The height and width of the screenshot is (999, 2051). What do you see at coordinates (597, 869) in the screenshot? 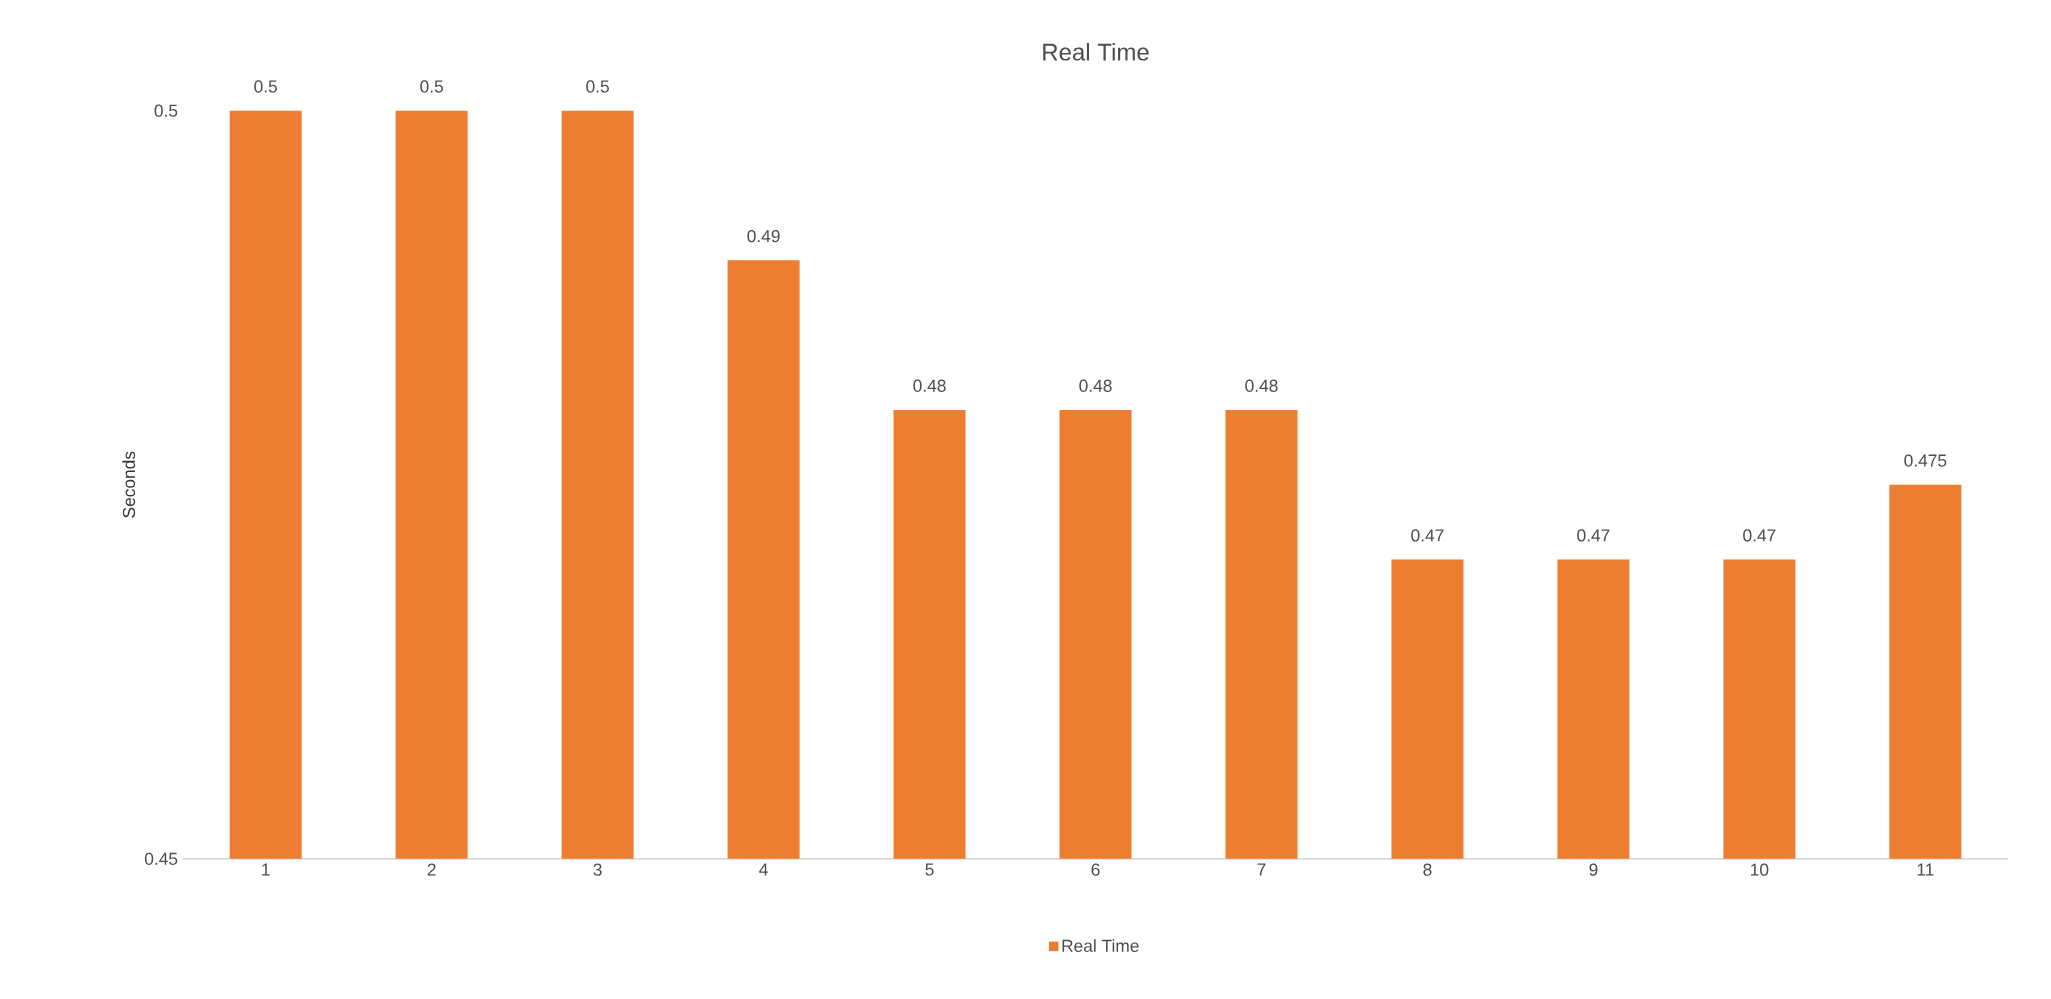
I see `x-tick-label: 3` at bounding box center [597, 869].